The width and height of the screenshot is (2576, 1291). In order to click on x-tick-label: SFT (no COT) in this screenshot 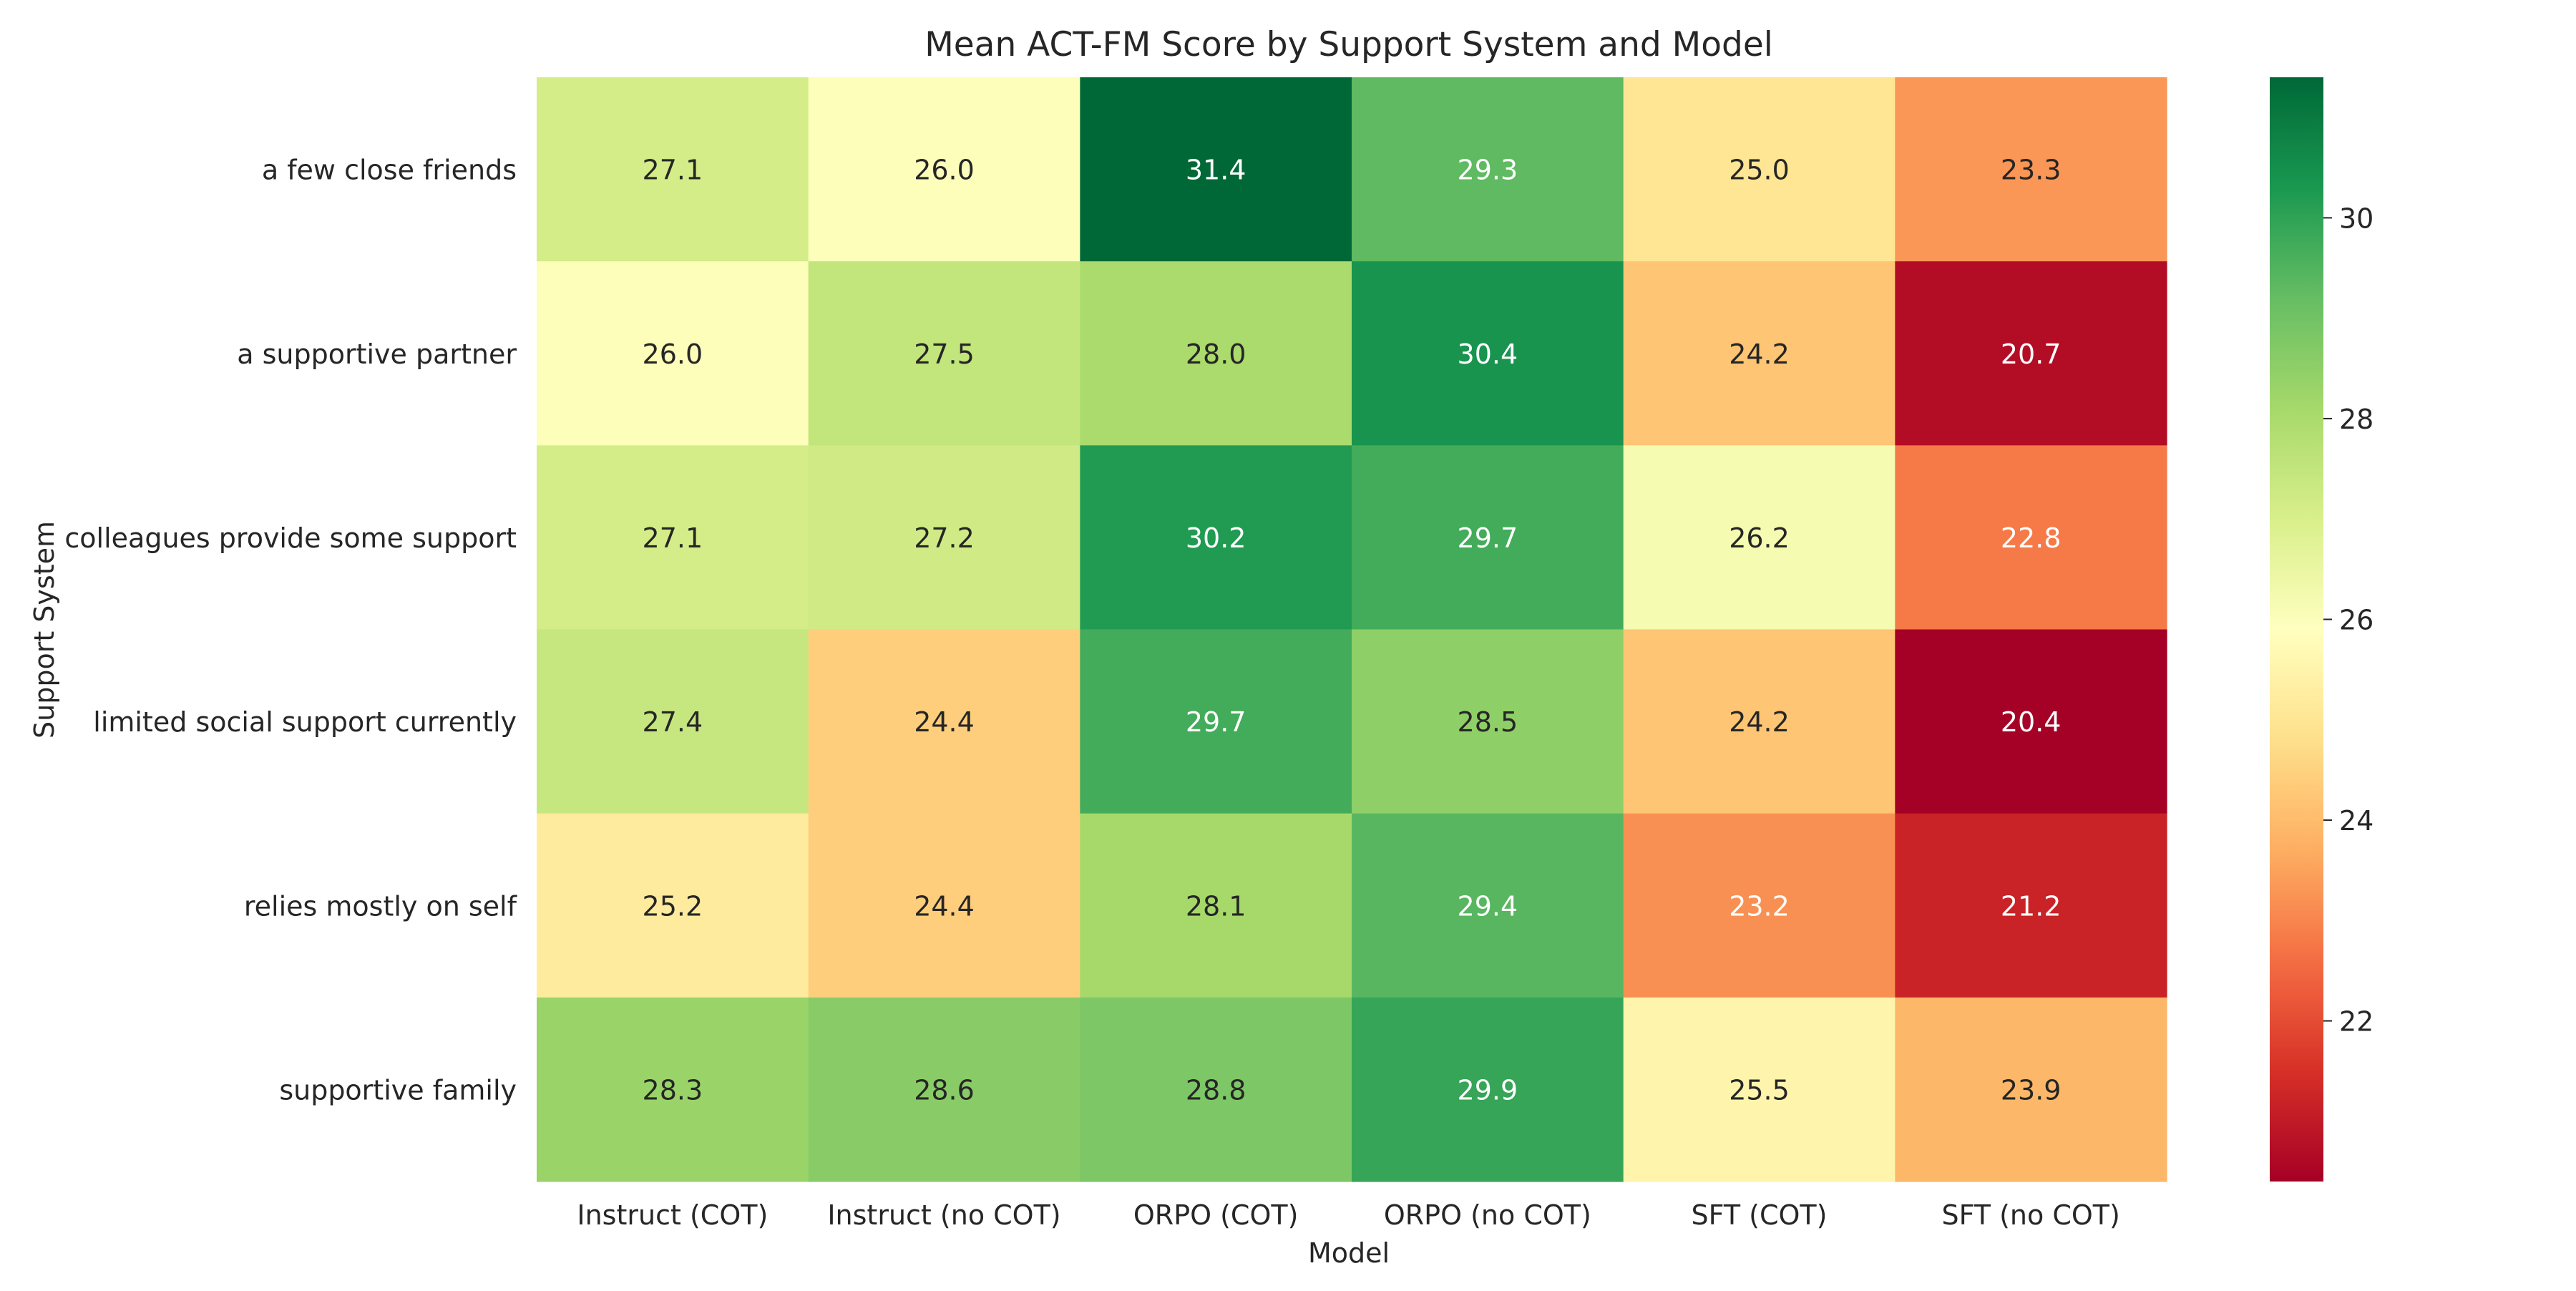, I will do `click(2031, 1215)`.